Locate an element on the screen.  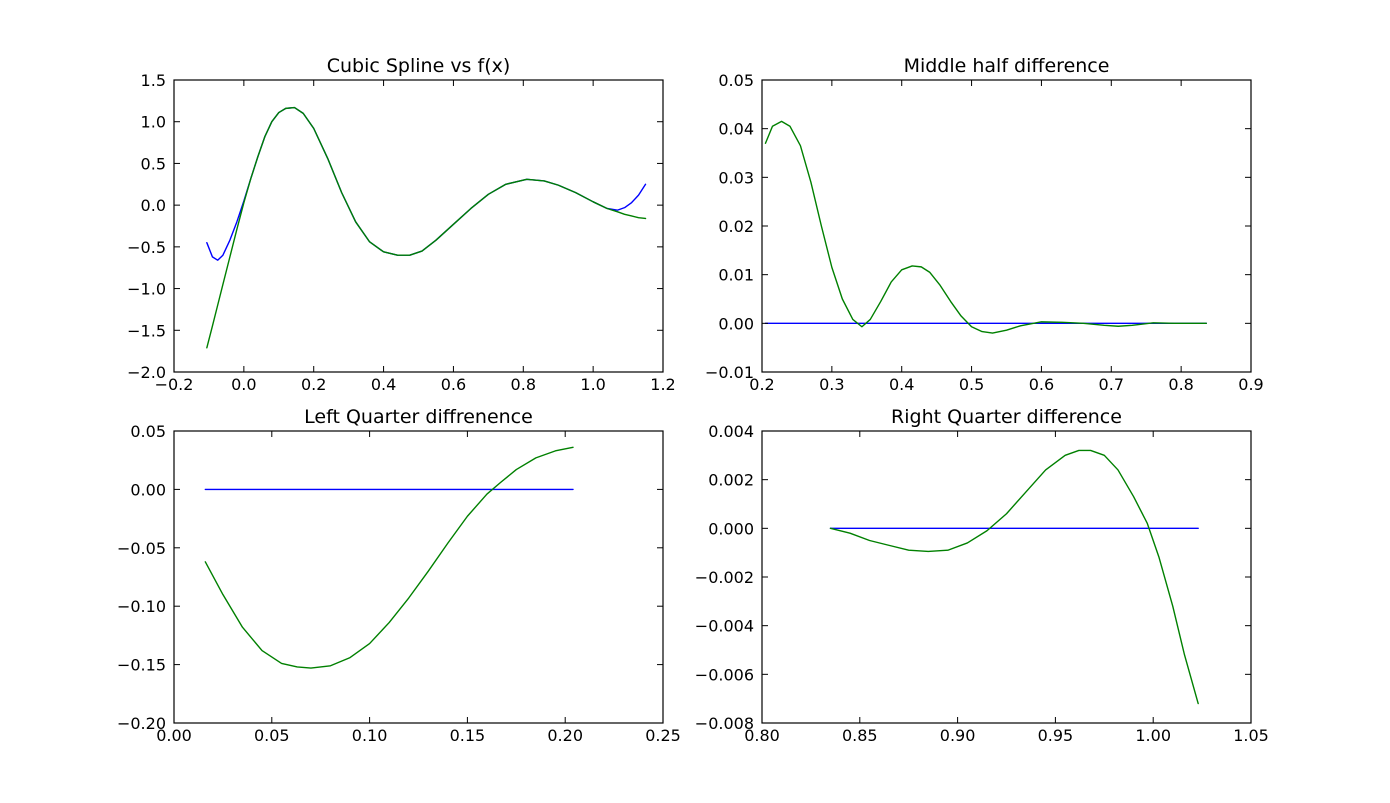
y-tick-label: −1.0 is located at coordinates (146, 289).